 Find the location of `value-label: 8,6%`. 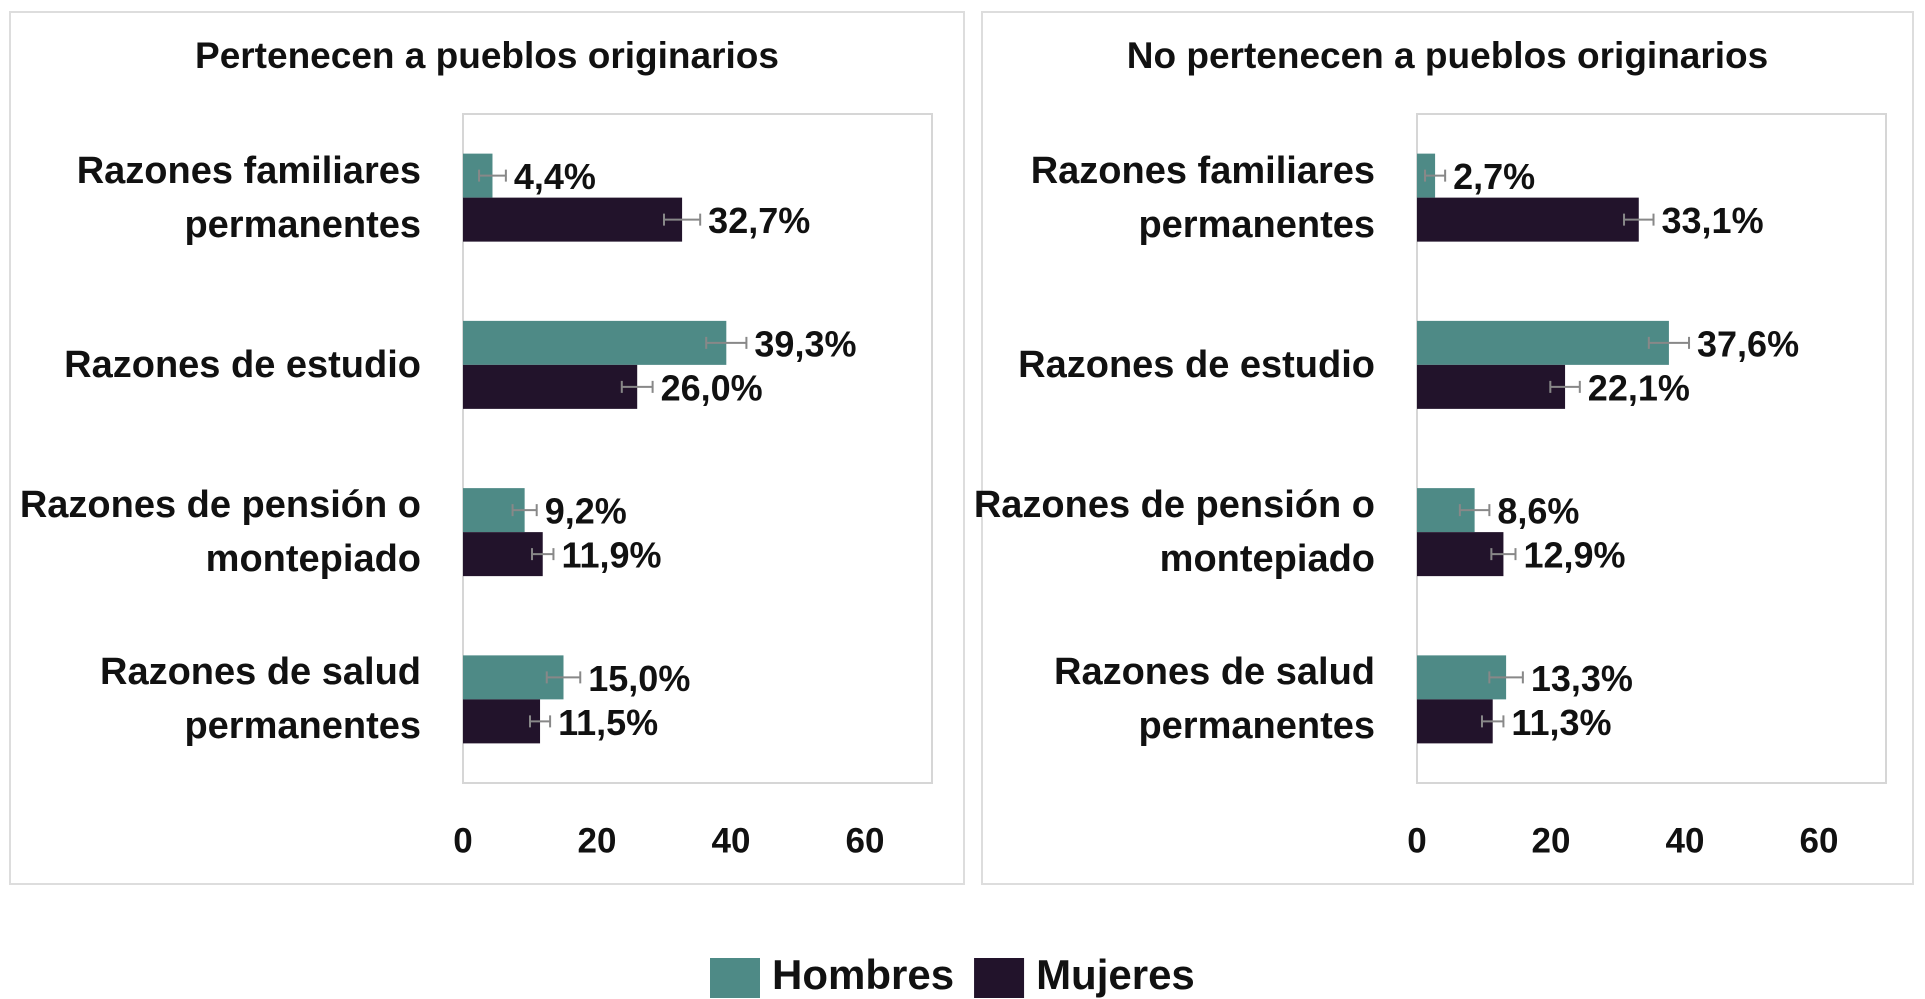

value-label: 8,6% is located at coordinates (1538, 511).